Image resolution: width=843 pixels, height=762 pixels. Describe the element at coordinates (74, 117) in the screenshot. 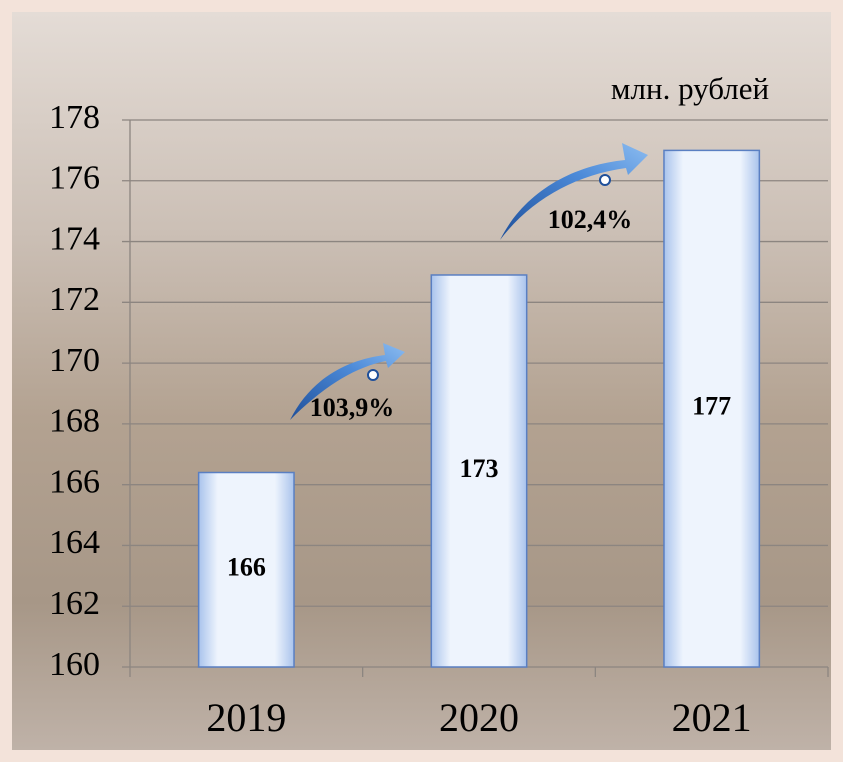

I see `y-tick-label: 178` at that location.